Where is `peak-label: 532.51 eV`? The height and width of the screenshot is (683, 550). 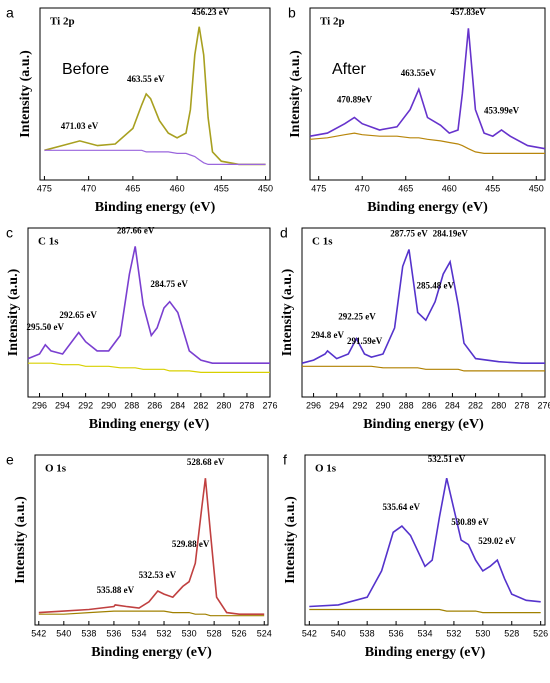 peak-label: 532.51 eV is located at coordinates (447, 459).